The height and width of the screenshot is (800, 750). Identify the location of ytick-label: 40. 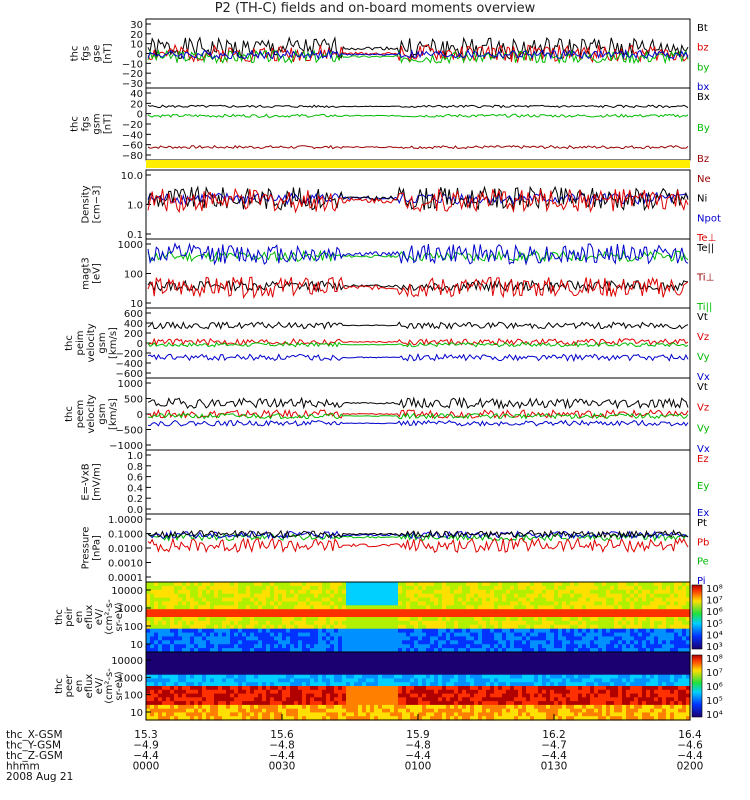
(136, 94).